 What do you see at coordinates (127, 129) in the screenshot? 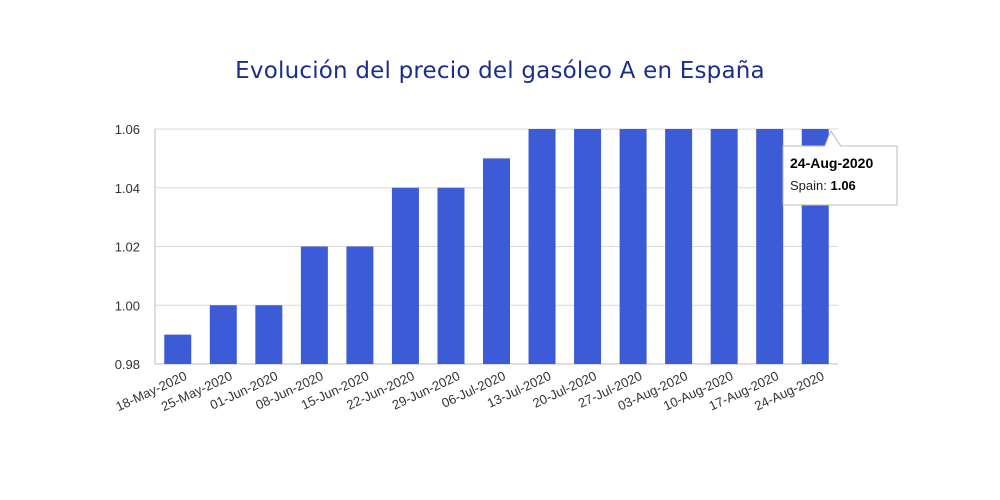
I see `y-tick-label: 1.06` at bounding box center [127, 129].